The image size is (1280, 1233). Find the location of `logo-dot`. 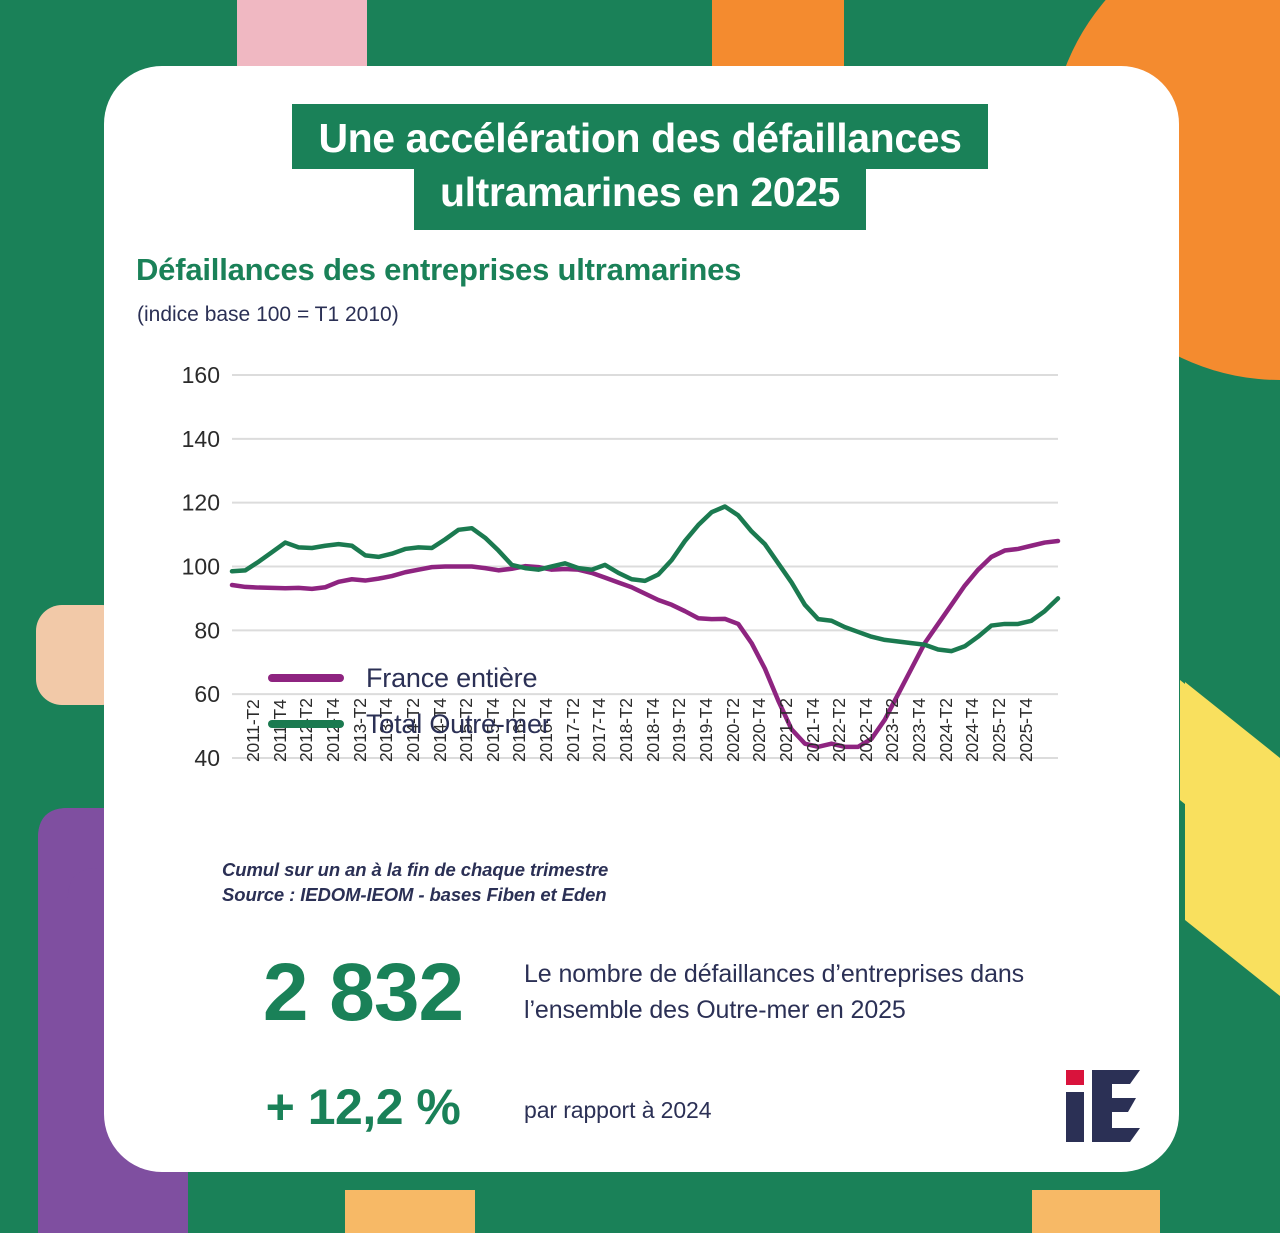

logo-dot is located at coordinates (1075, 1077).